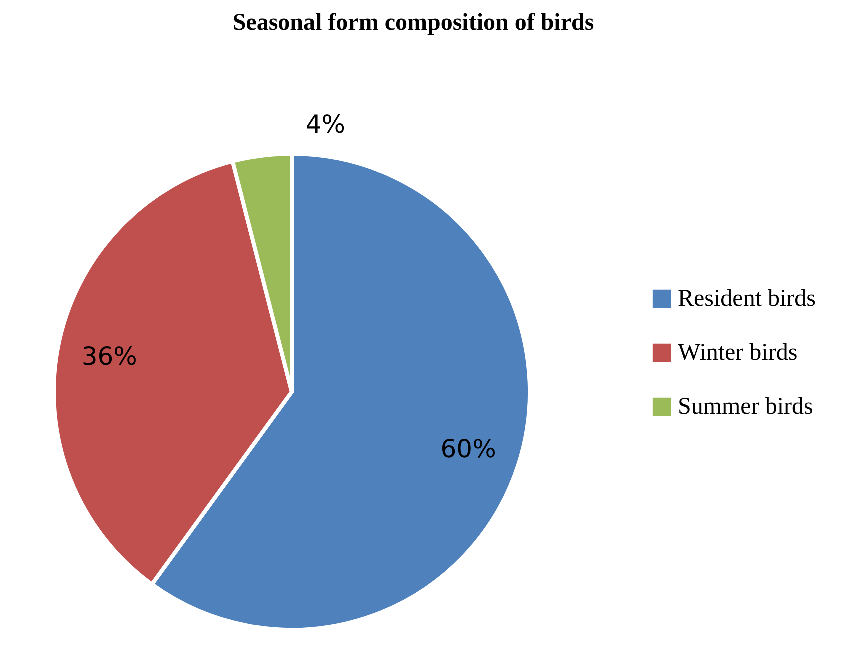 This screenshot has height=647, width=857. Describe the element at coordinates (110, 357) in the screenshot. I see `data-label: 36%` at that location.